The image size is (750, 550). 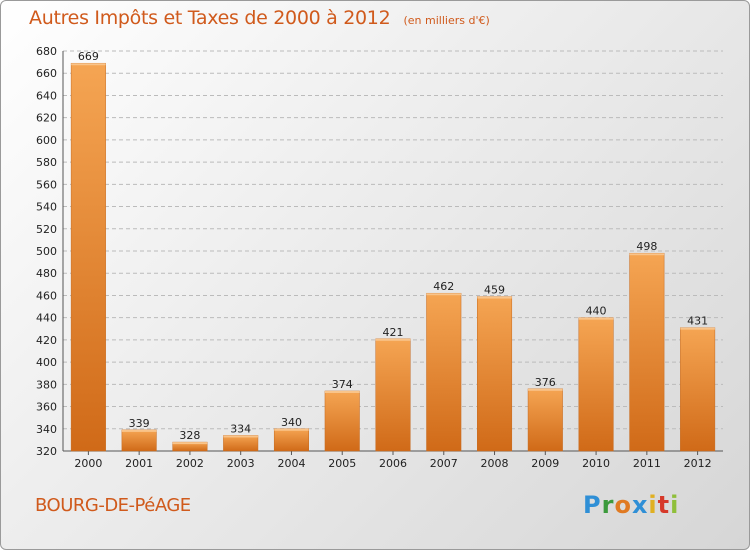 I want to click on logo-letter: t, so click(x=664, y=505).